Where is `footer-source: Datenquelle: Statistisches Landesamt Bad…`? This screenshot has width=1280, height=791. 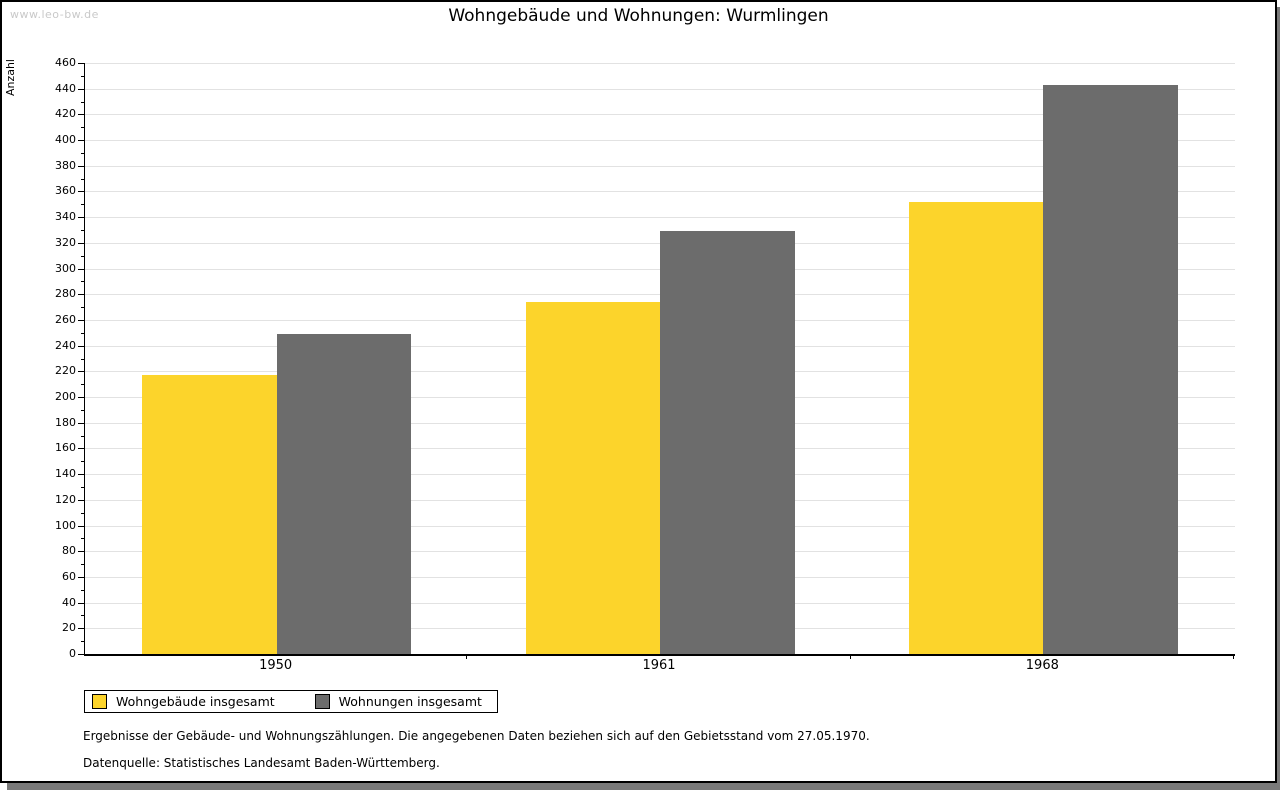
footer-source: Datenquelle: Statistisches Landesamt Bad… is located at coordinates (261, 763).